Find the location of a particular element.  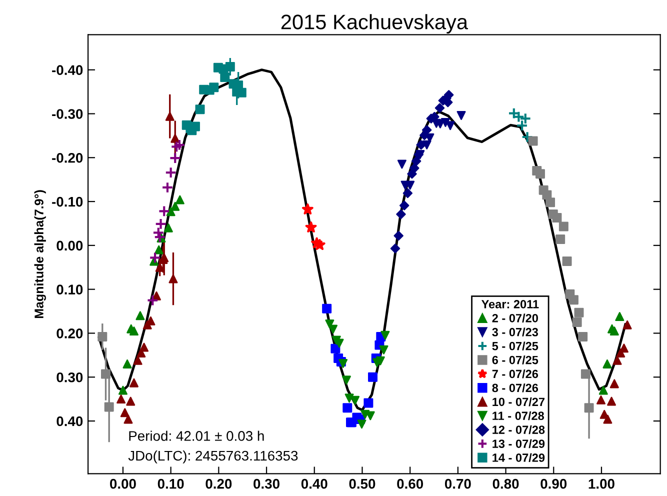

y-tick-label: 0.20 is located at coordinates (69, 333).